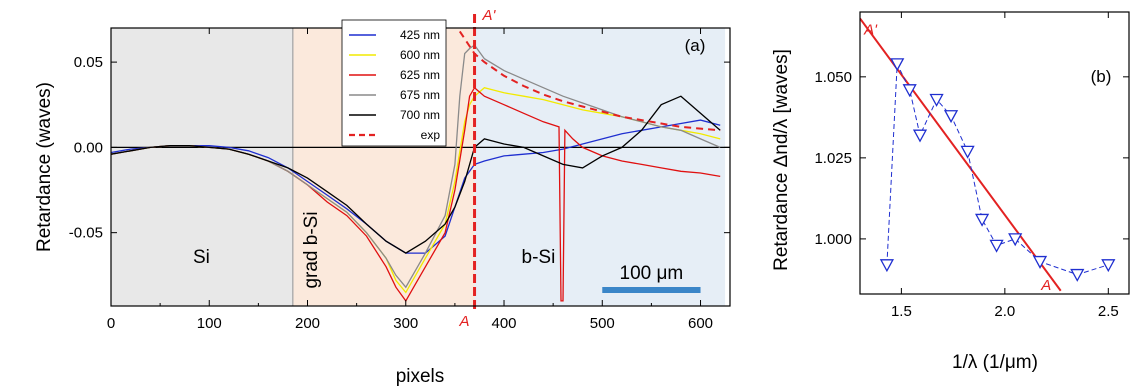 The height and width of the screenshot is (390, 1133). I want to click on marker-label-top-b: A', so click(870, 29).